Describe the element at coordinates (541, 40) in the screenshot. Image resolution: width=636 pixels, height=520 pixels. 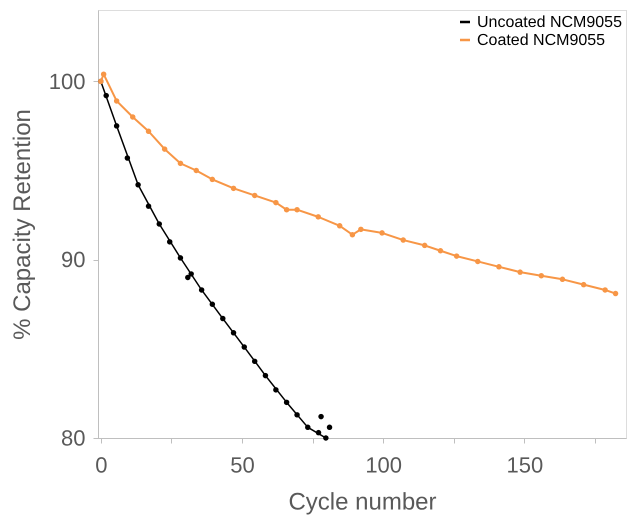
I see `legend-label: Coated NCM9055` at that location.